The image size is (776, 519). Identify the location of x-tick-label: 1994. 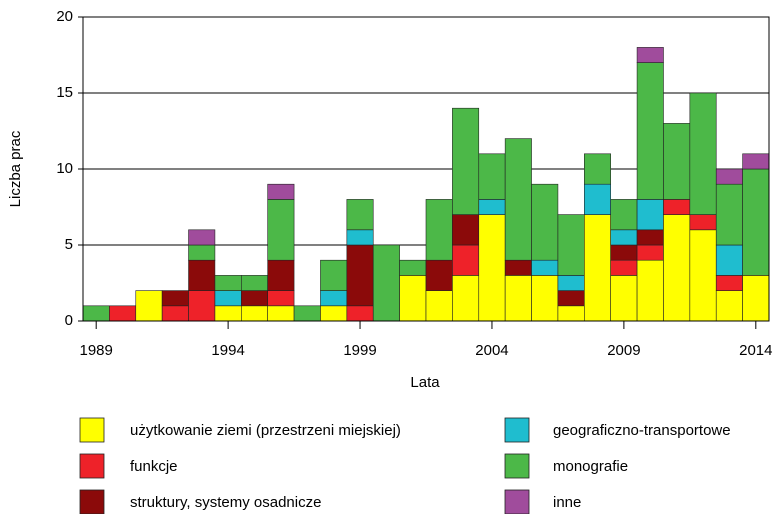
(227, 350).